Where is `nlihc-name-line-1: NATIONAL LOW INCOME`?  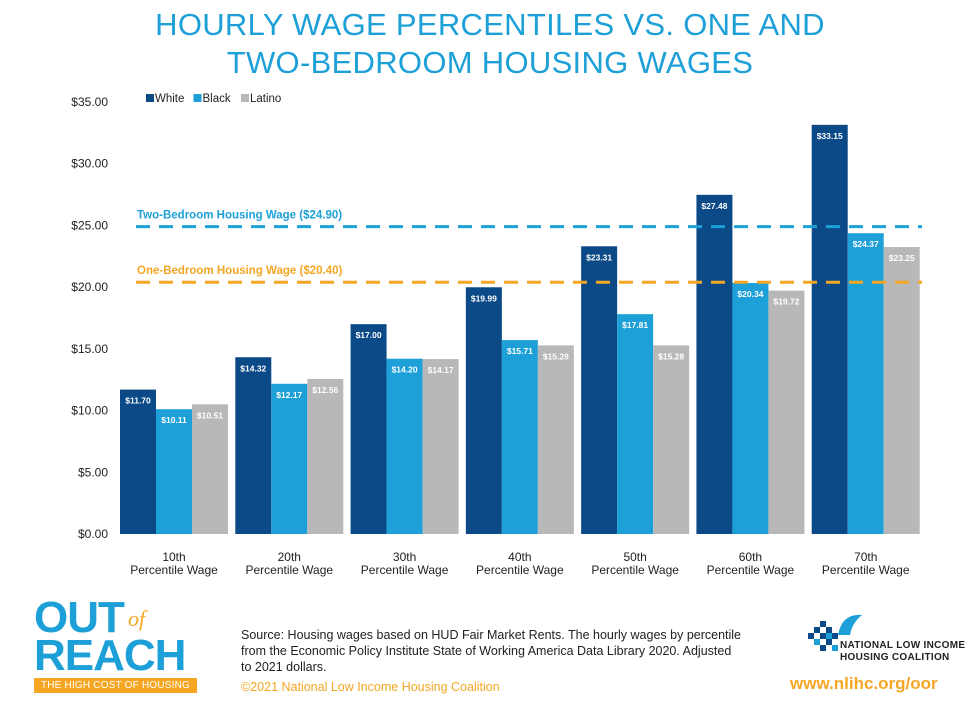 nlihc-name-line-1: NATIONAL LOW INCOME is located at coordinates (903, 645).